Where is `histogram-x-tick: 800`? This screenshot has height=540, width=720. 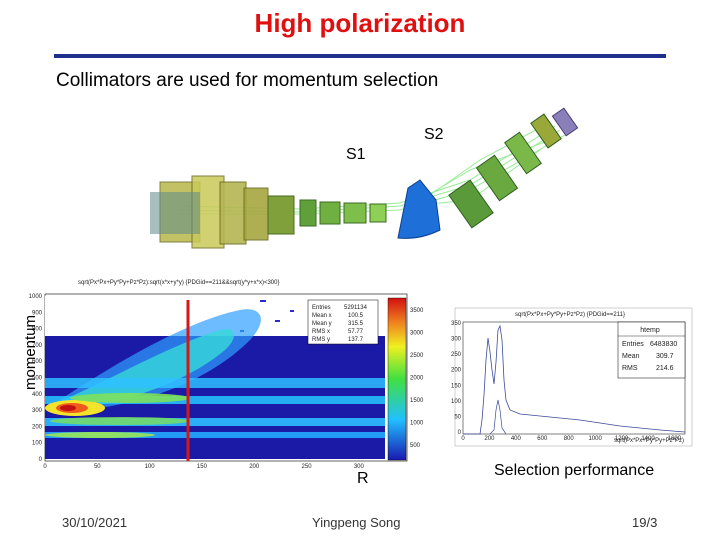
histogram-x-tick: 800 is located at coordinates (569, 439).